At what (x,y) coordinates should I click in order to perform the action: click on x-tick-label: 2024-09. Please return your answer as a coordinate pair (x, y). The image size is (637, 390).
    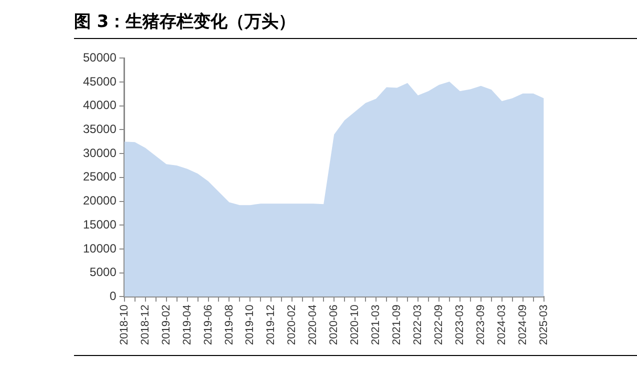
    Looking at the image, I should click on (522, 325).